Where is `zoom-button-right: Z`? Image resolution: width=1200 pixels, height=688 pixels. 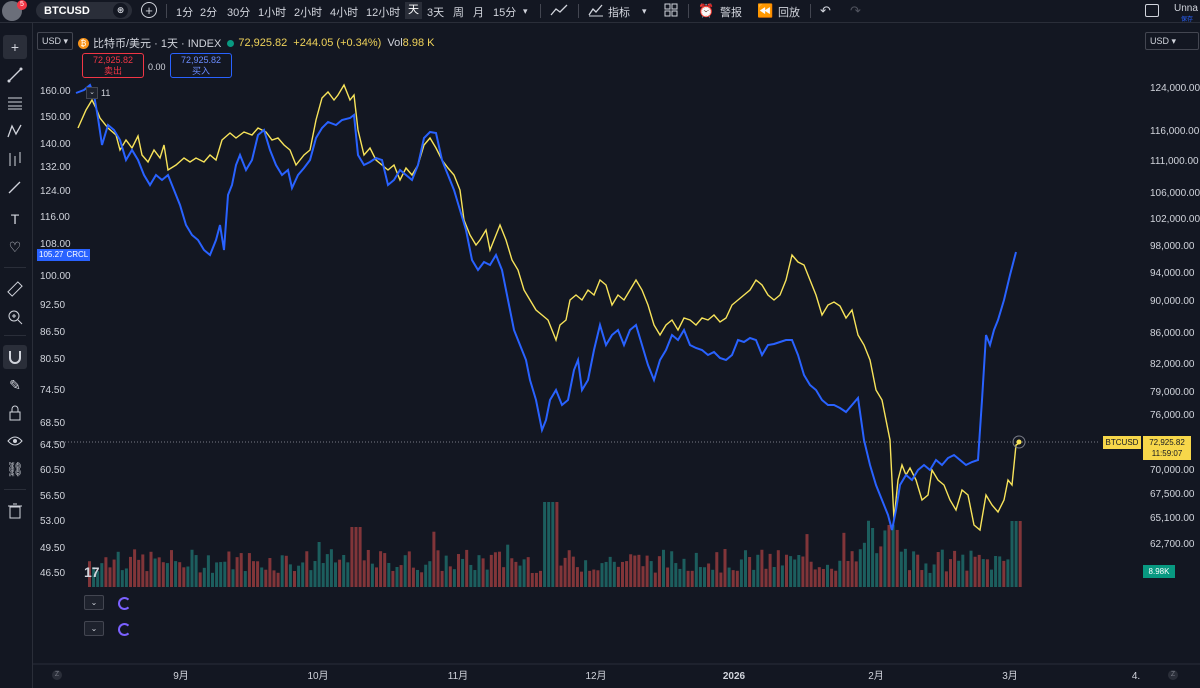
zoom-button-right: Z is located at coordinates (1173, 675).